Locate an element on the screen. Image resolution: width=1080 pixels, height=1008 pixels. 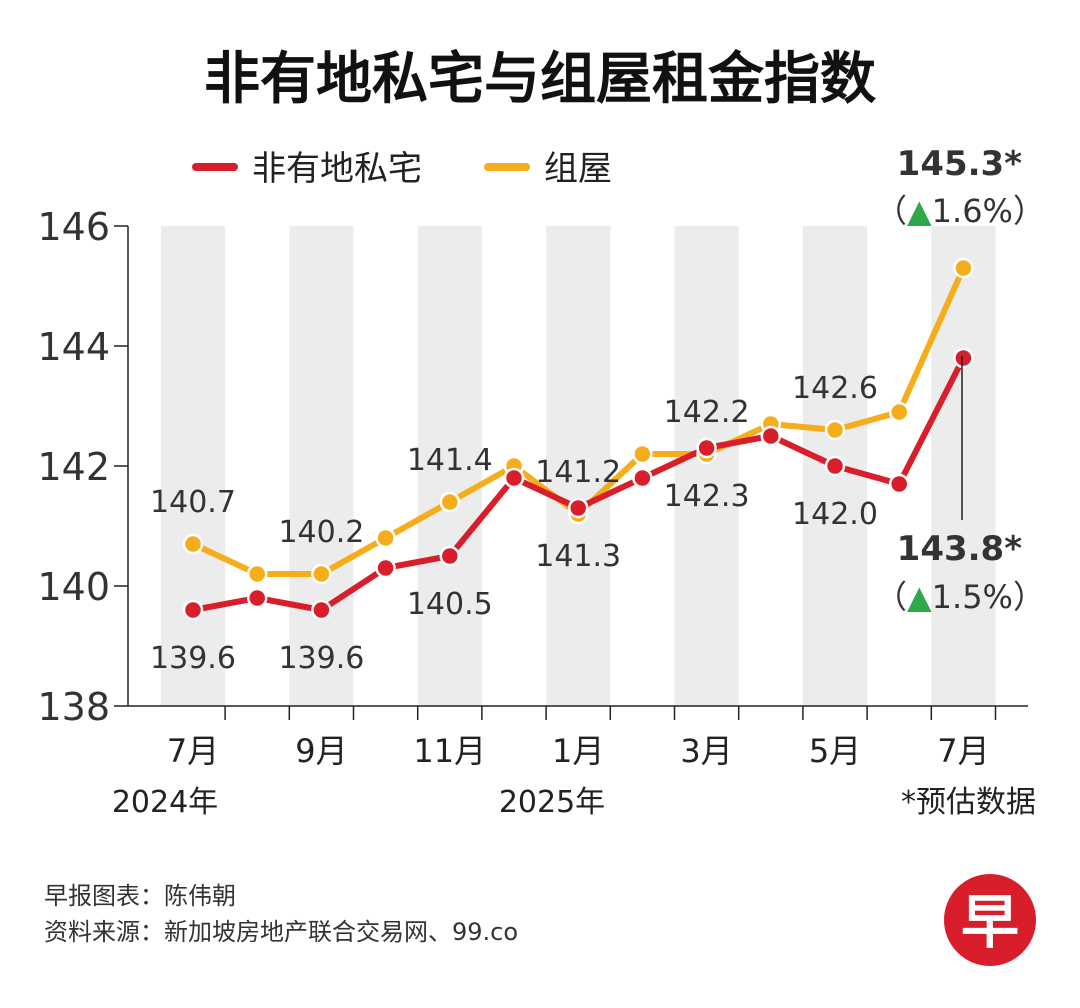
zaobao-logo: 早 is located at coordinates (990, 920).